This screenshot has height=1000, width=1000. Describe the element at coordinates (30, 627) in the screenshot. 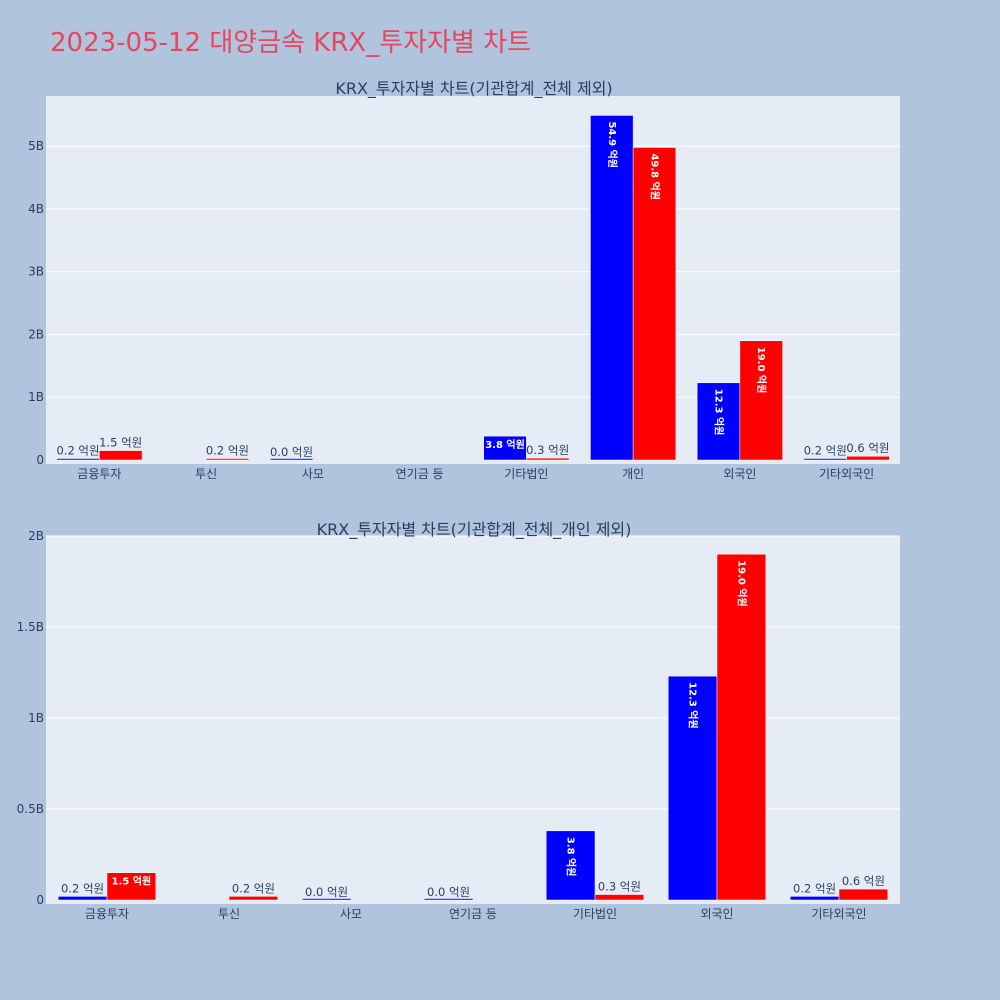

I see `y-tick-label: 1.5B` at that location.